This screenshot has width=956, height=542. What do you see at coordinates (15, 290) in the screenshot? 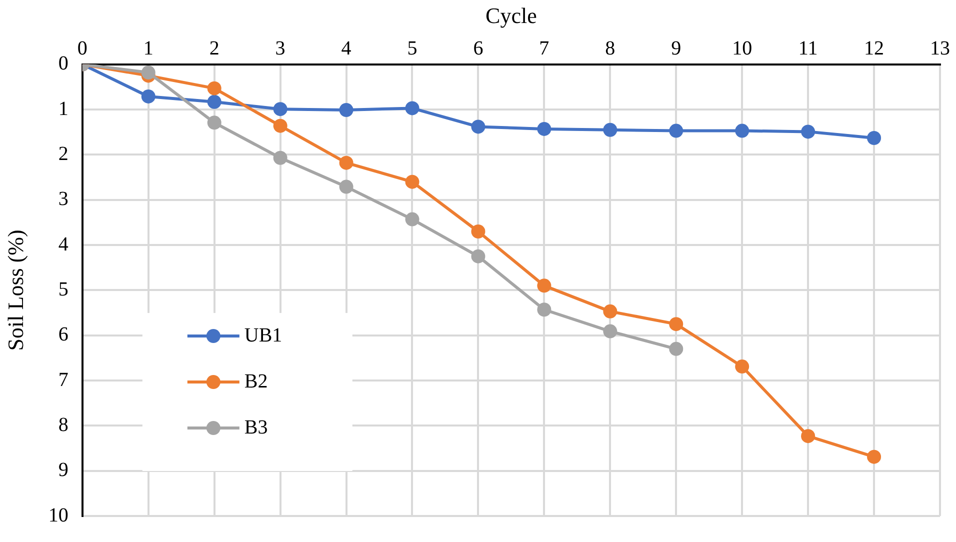
I see `y-axis-title: Soil Loss (%)` at bounding box center [15, 290].